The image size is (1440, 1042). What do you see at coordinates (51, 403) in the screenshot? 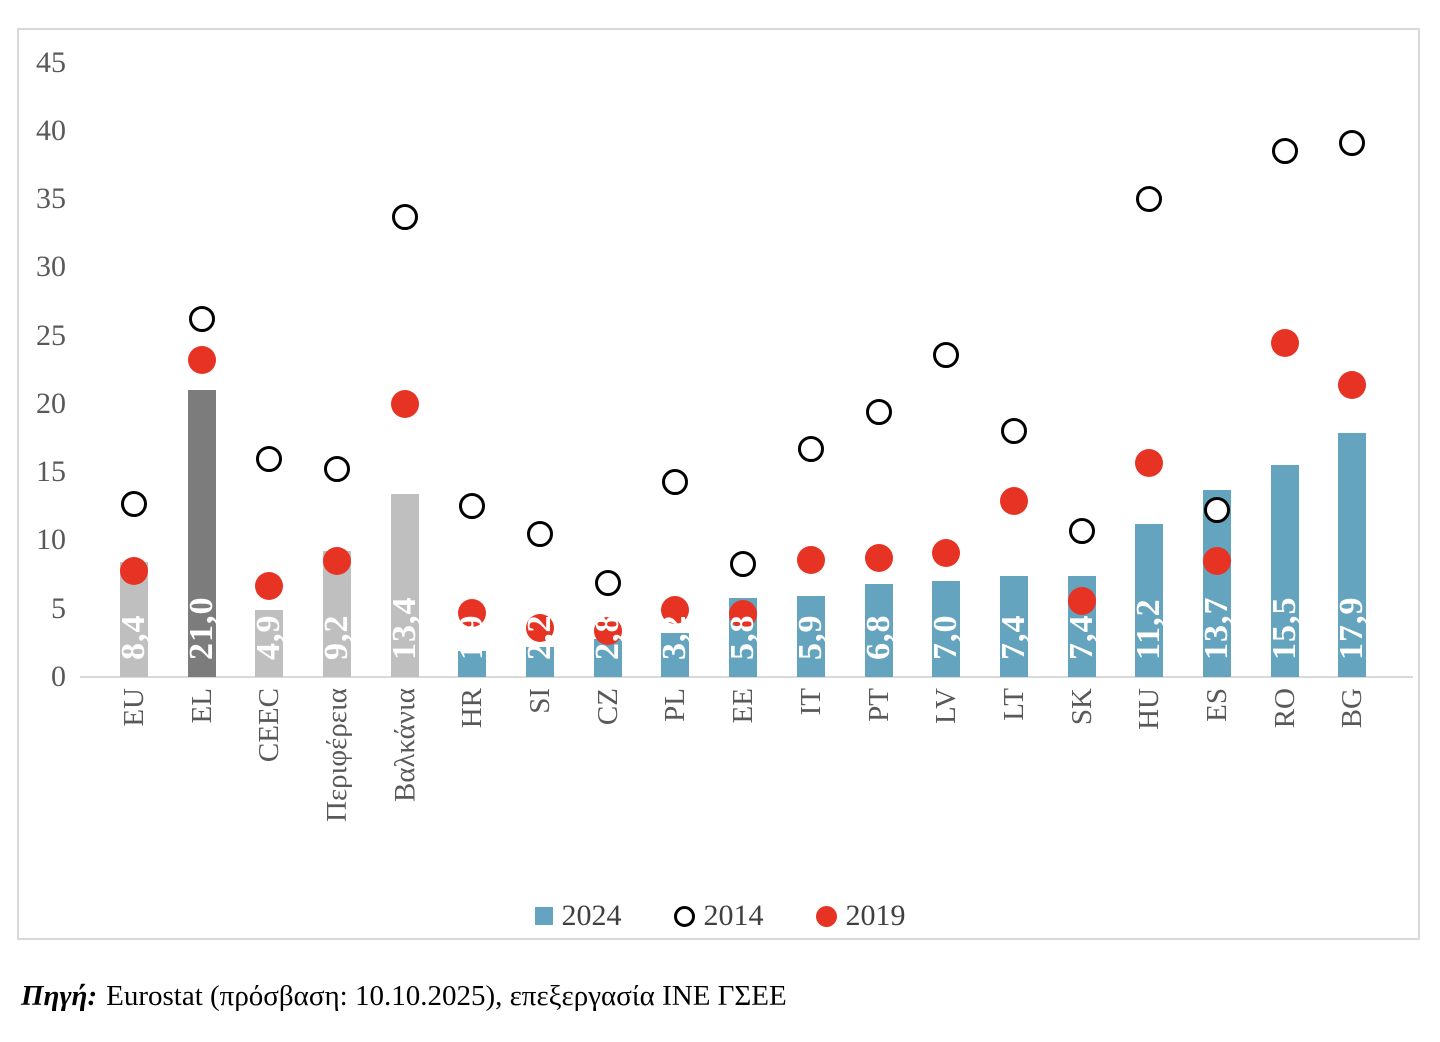
I see `y-axis-tick-label: 20` at bounding box center [51, 403].